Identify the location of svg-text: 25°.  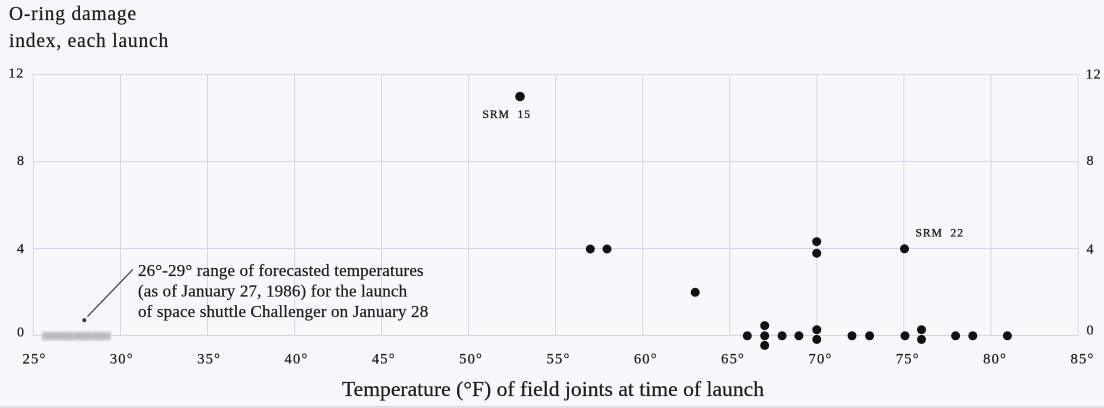
(35, 360).